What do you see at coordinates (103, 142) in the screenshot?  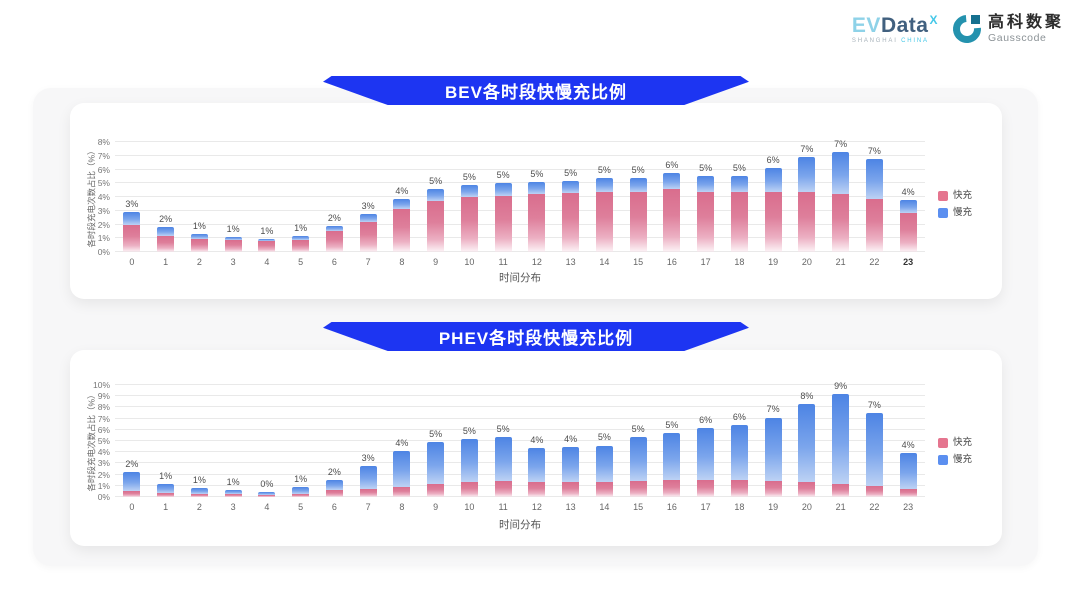 I see `y-axis-tick: 8%` at bounding box center [103, 142].